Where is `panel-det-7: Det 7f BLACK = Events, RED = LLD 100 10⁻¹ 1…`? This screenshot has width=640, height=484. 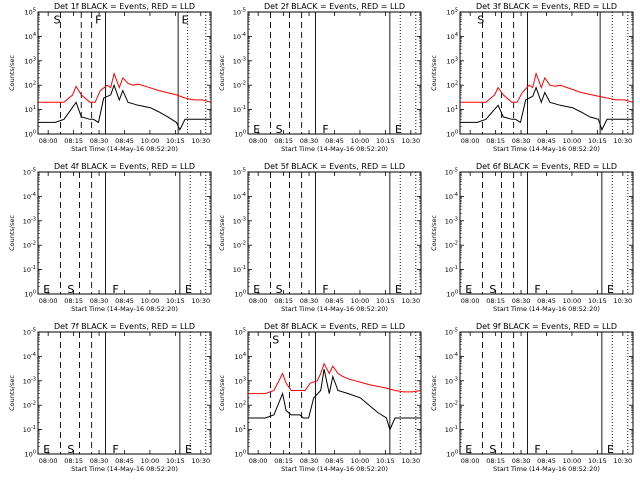
panel-det-7: Det 7f BLACK = Events, RED = LLD 100 10⁻¹ 1… is located at coordinates (110, 397).